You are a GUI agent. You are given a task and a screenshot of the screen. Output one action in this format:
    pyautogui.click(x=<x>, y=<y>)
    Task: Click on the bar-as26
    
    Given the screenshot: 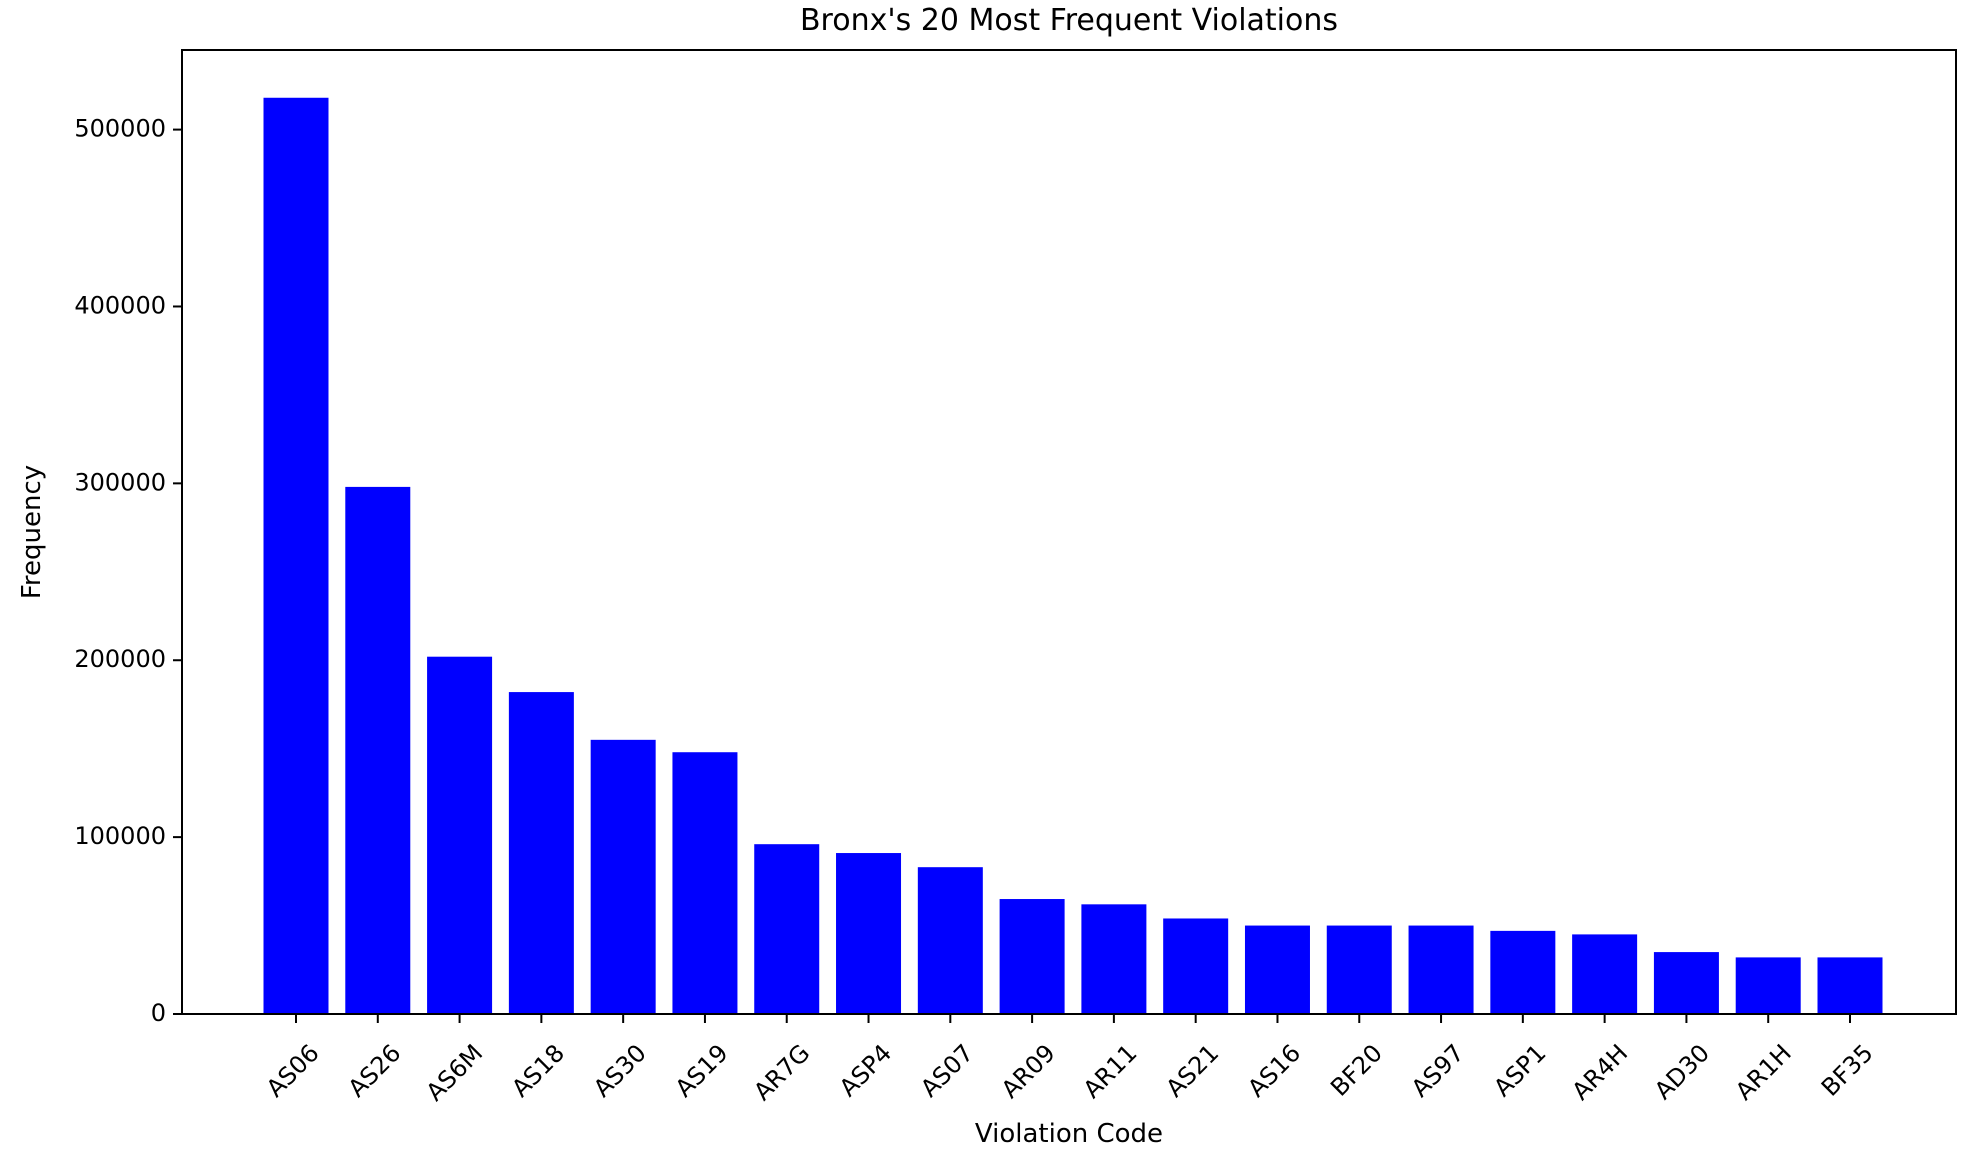 What is the action you would take?
    pyautogui.click(x=378, y=750)
    